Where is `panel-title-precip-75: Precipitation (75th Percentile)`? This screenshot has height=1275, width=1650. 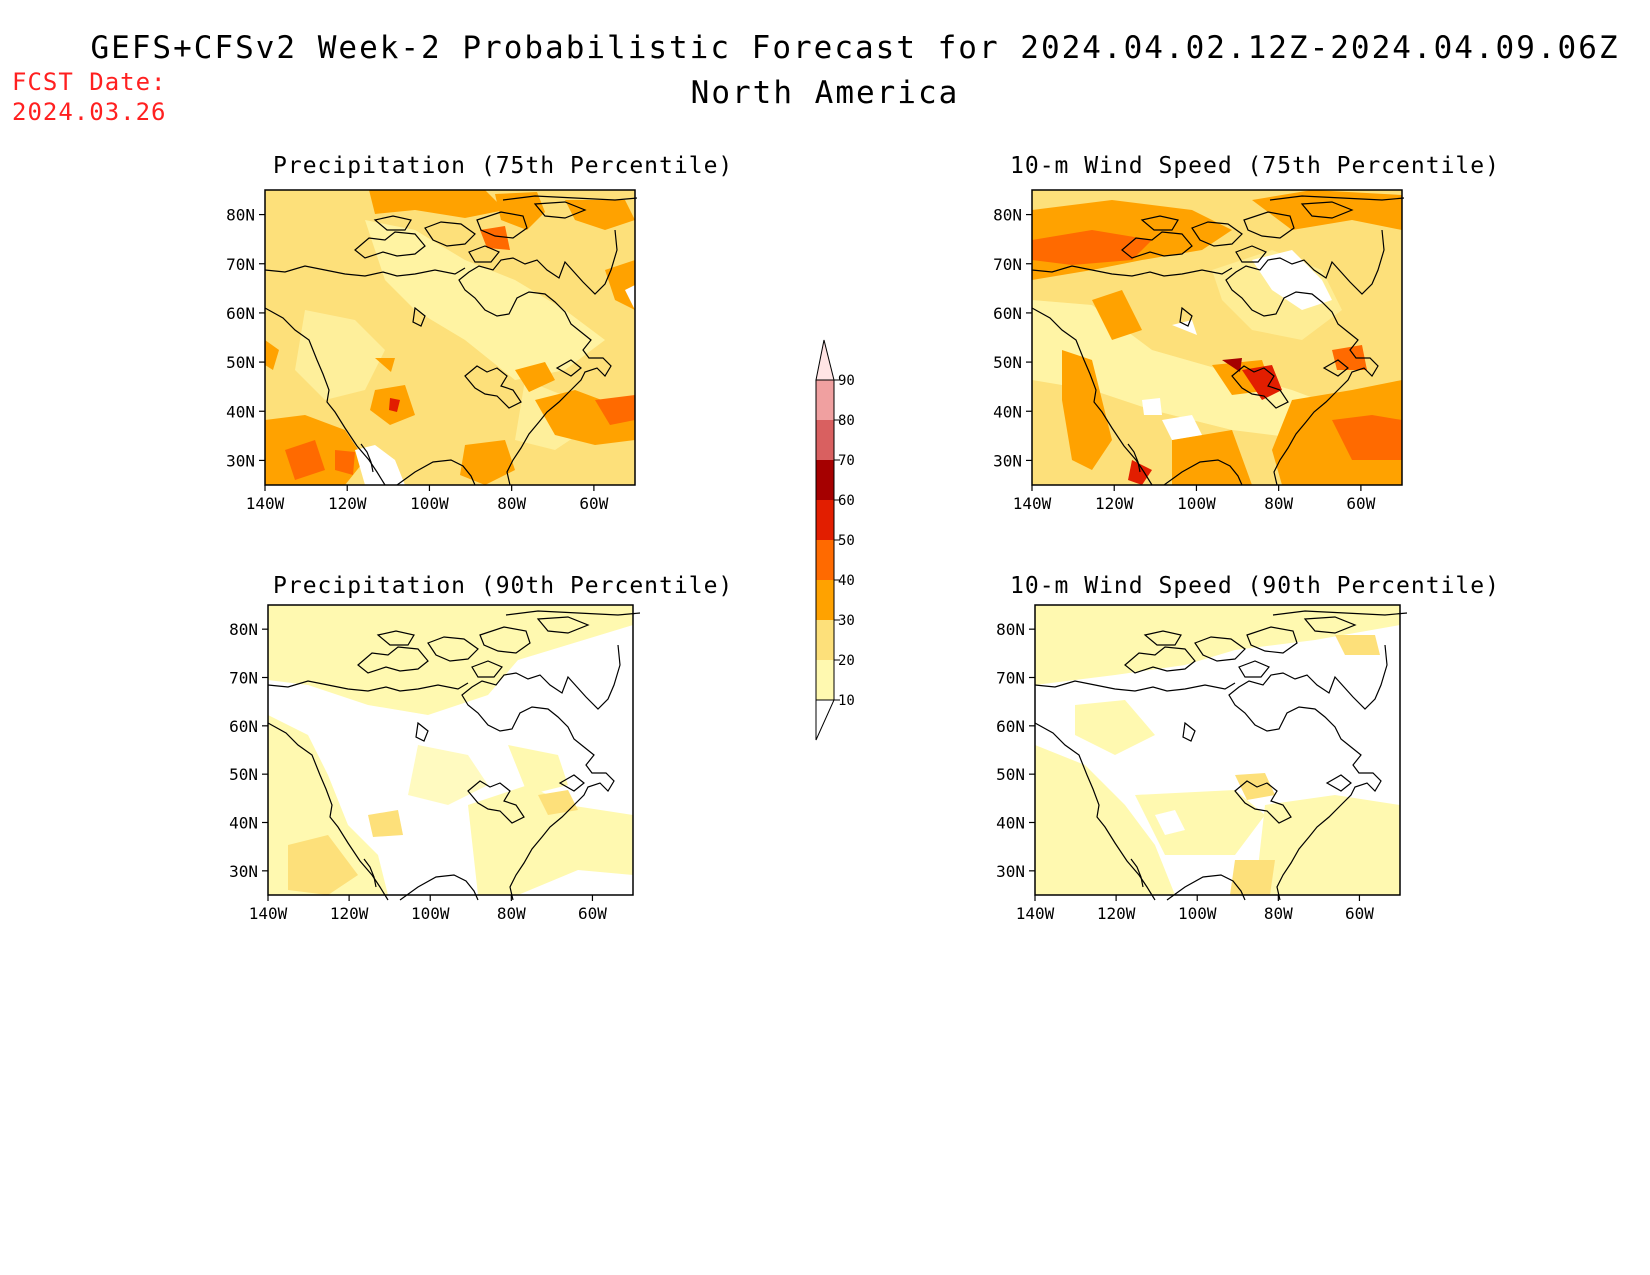 panel-title-precip-75: Precipitation (75th Percentile) is located at coordinates (503, 166).